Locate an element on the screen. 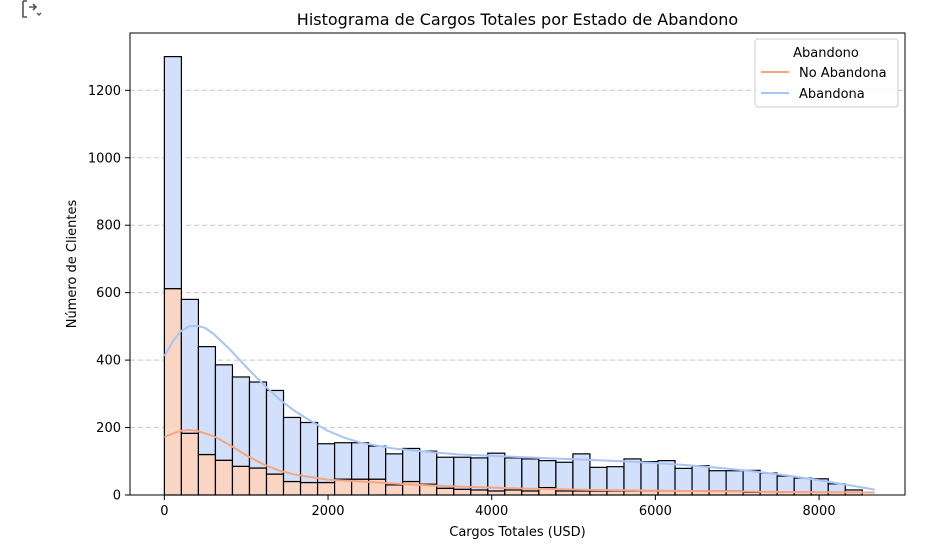  x-axis-label: Cargos Totales (USD) is located at coordinates (517, 532).